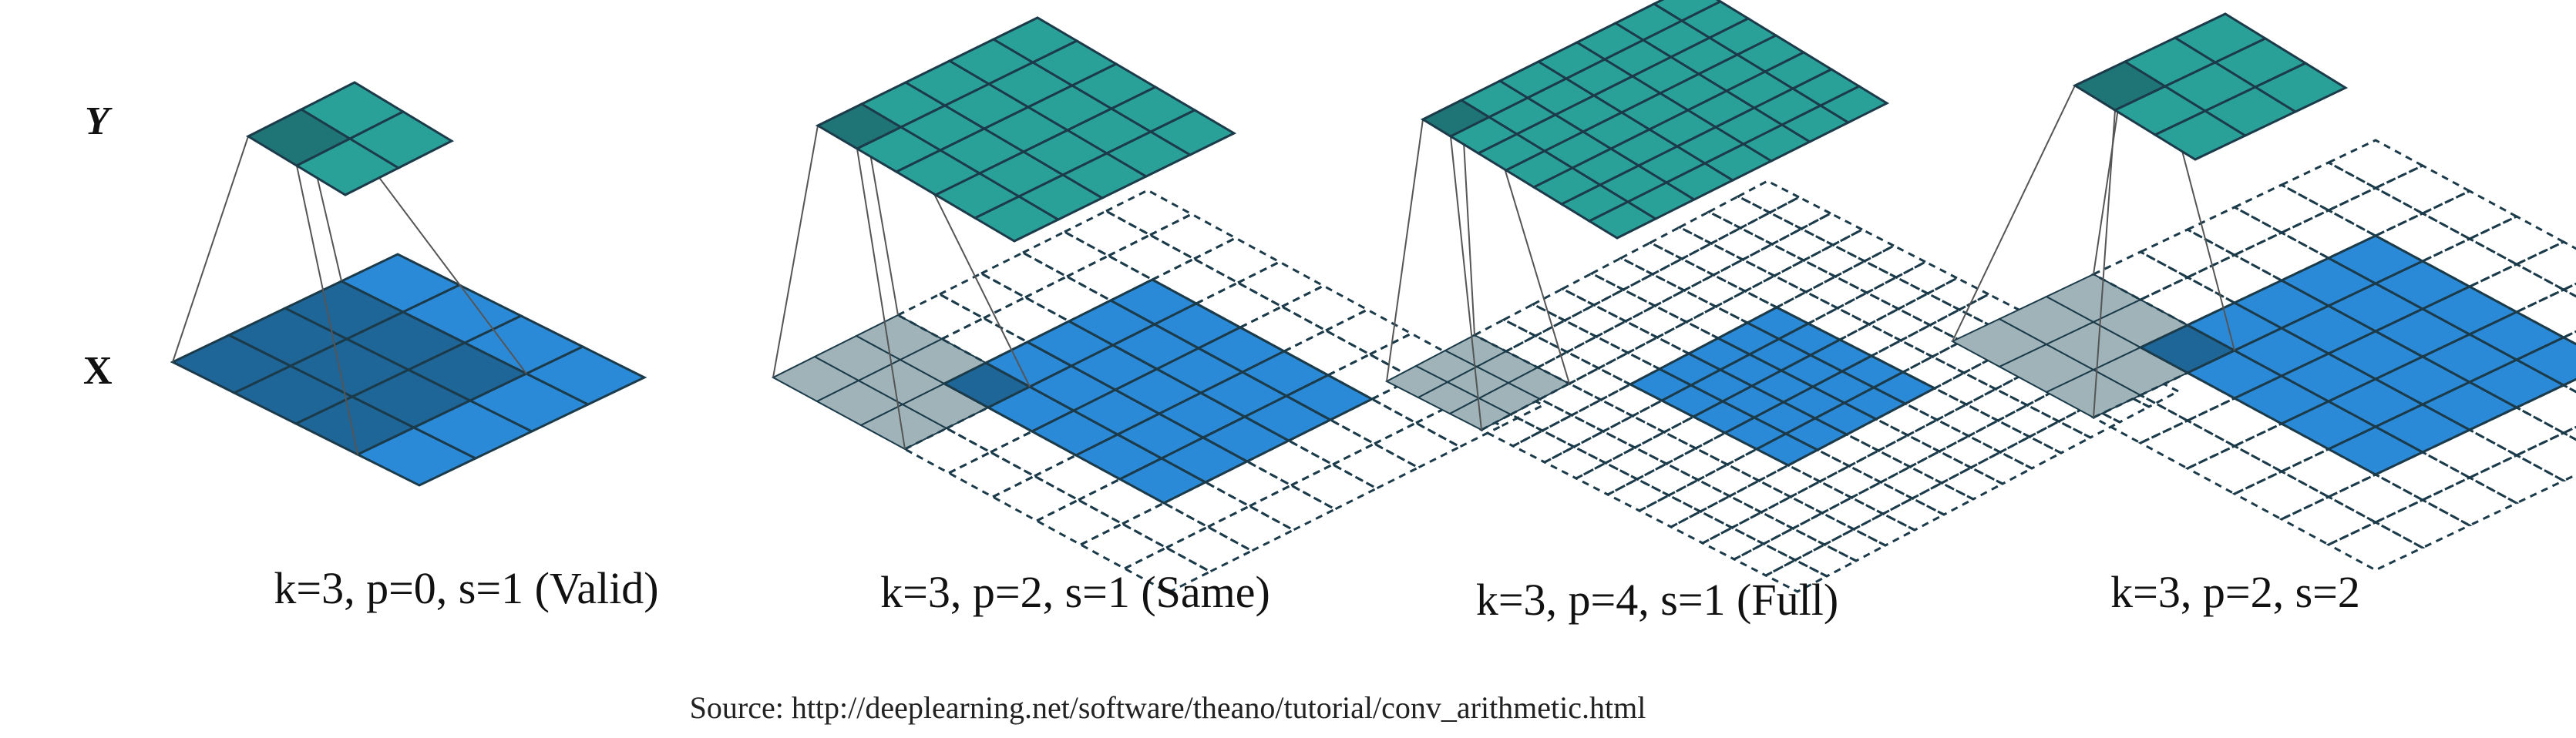 This screenshot has width=2576, height=738. Describe the element at coordinates (97, 121) in the screenshot. I see `output-axis-label: Y` at that location.